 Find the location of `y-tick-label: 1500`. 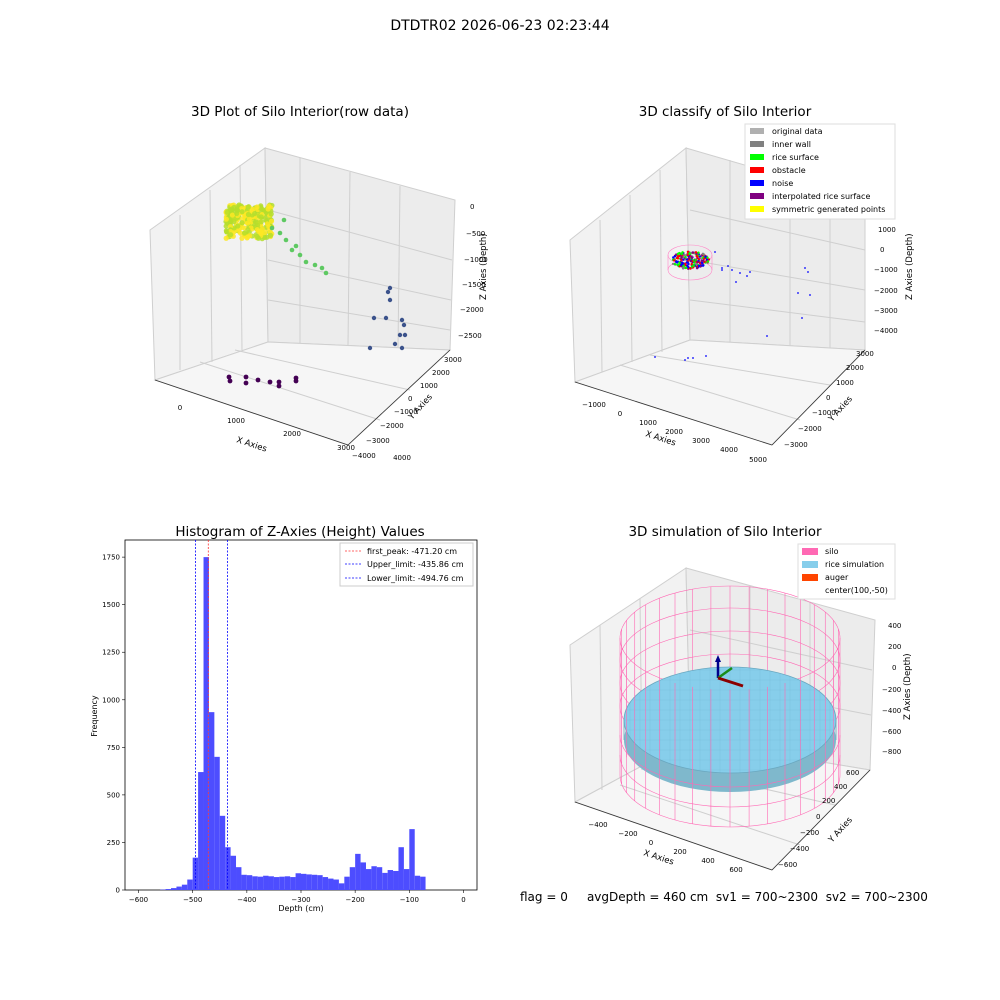

y-tick-label: 1500 is located at coordinates (111, 605).